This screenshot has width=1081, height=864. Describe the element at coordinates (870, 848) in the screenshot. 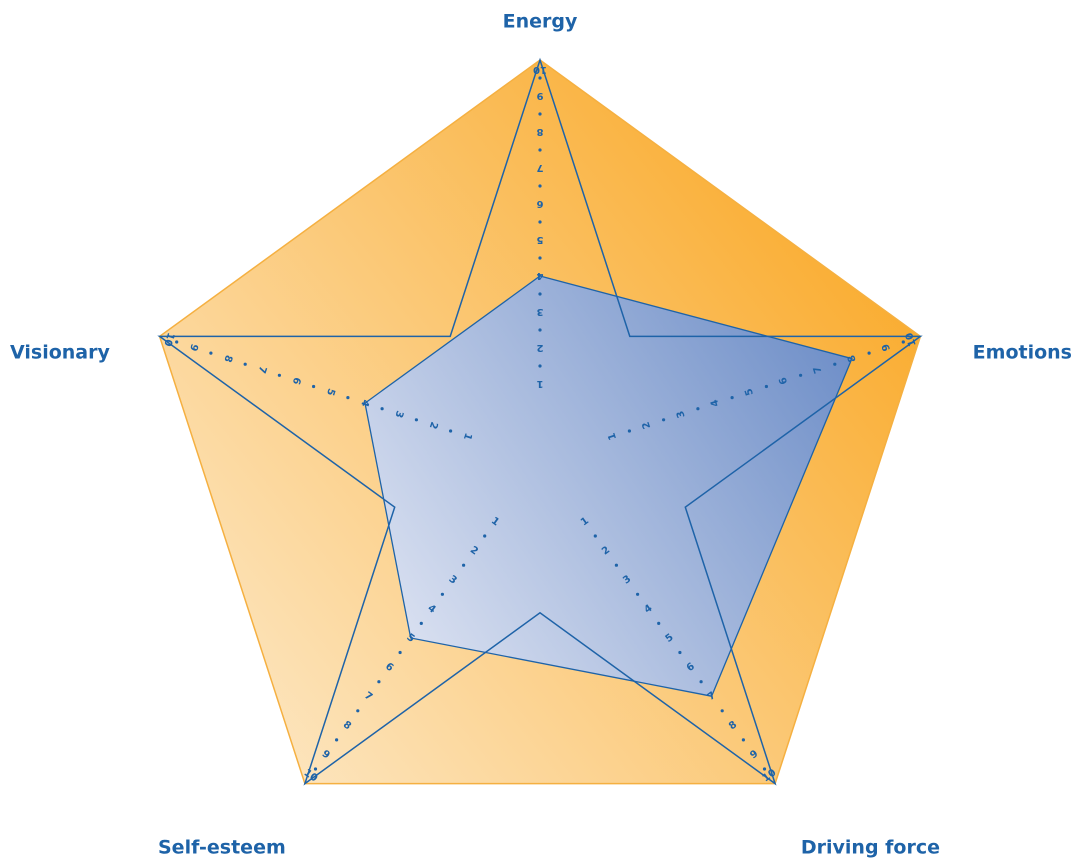

I see `axis-label-driving-force: Driving force` at that location.